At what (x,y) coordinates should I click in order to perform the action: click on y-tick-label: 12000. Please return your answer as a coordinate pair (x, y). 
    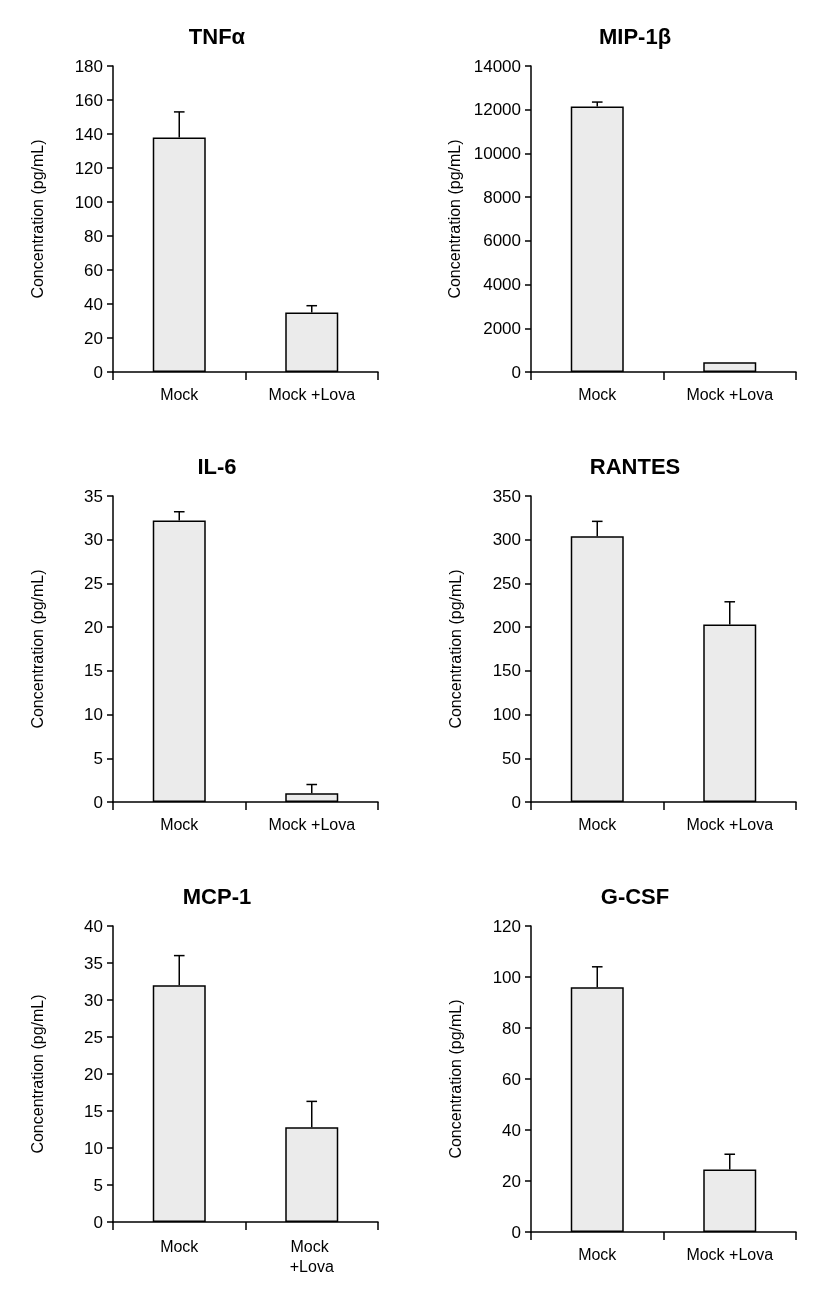
    Looking at the image, I should click on (497, 110).